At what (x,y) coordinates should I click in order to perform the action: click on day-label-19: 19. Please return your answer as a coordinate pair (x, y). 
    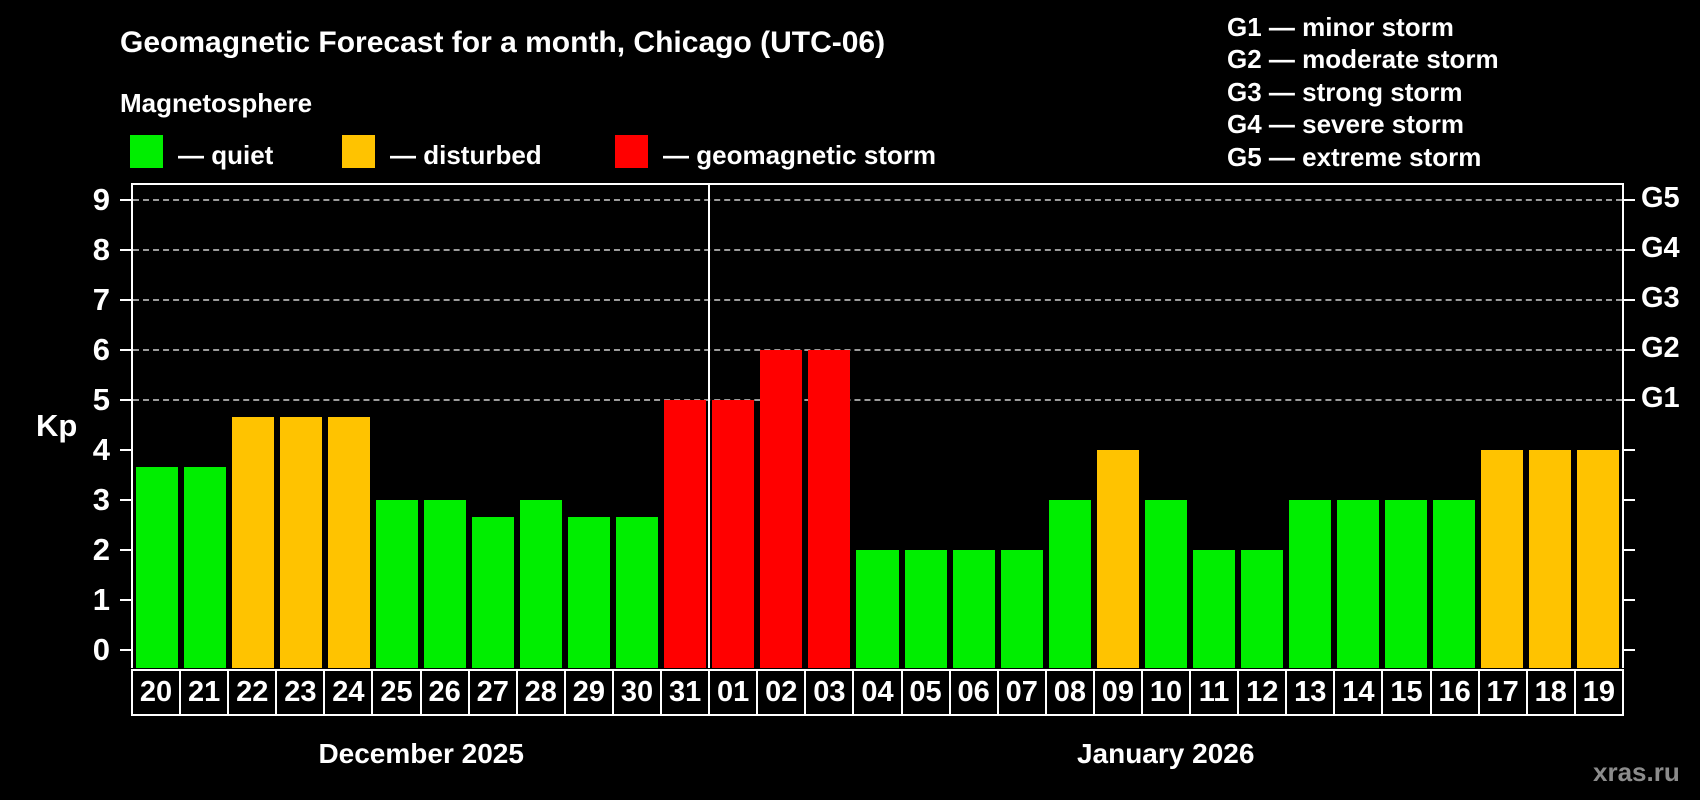
    Looking at the image, I should click on (1598, 692).